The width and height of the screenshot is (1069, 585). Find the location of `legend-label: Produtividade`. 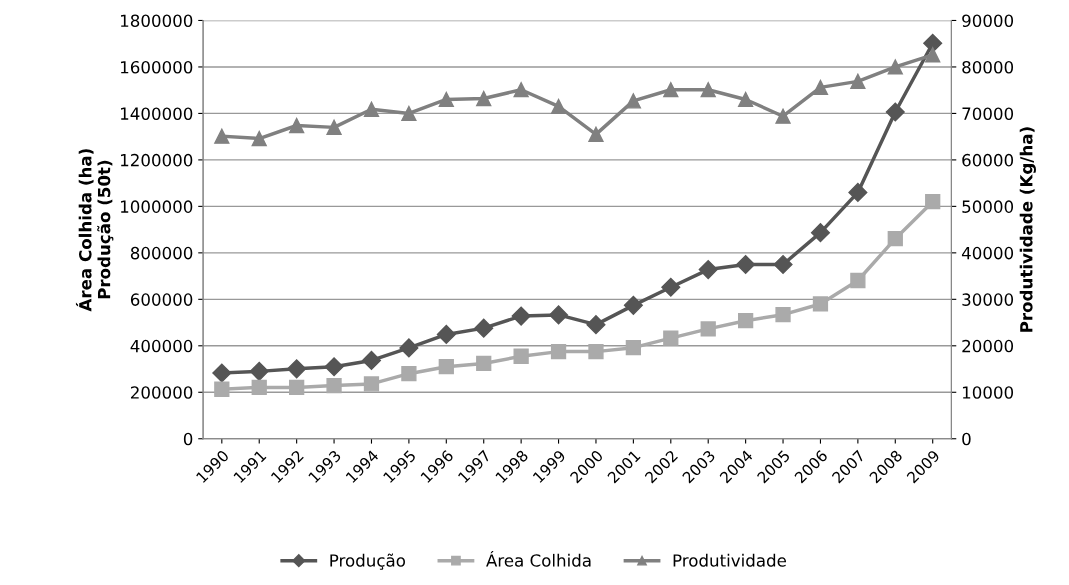

legend-label: Produtividade is located at coordinates (729, 560).